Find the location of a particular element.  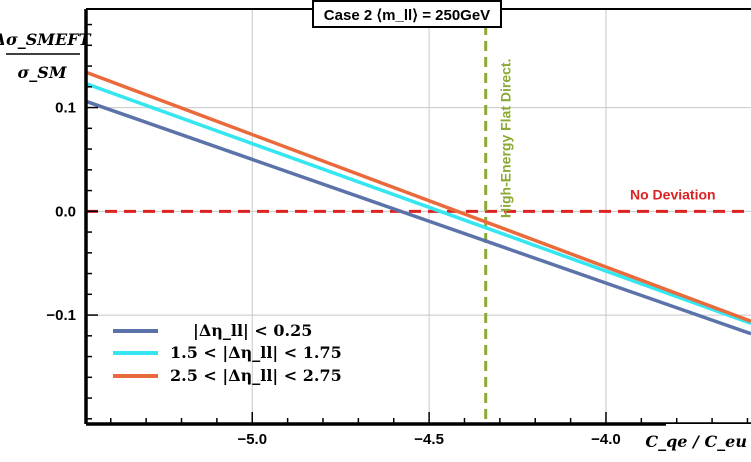

reference-label-flat-direction: High-Energy Flat Direct. is located at coordinates (506, 138).